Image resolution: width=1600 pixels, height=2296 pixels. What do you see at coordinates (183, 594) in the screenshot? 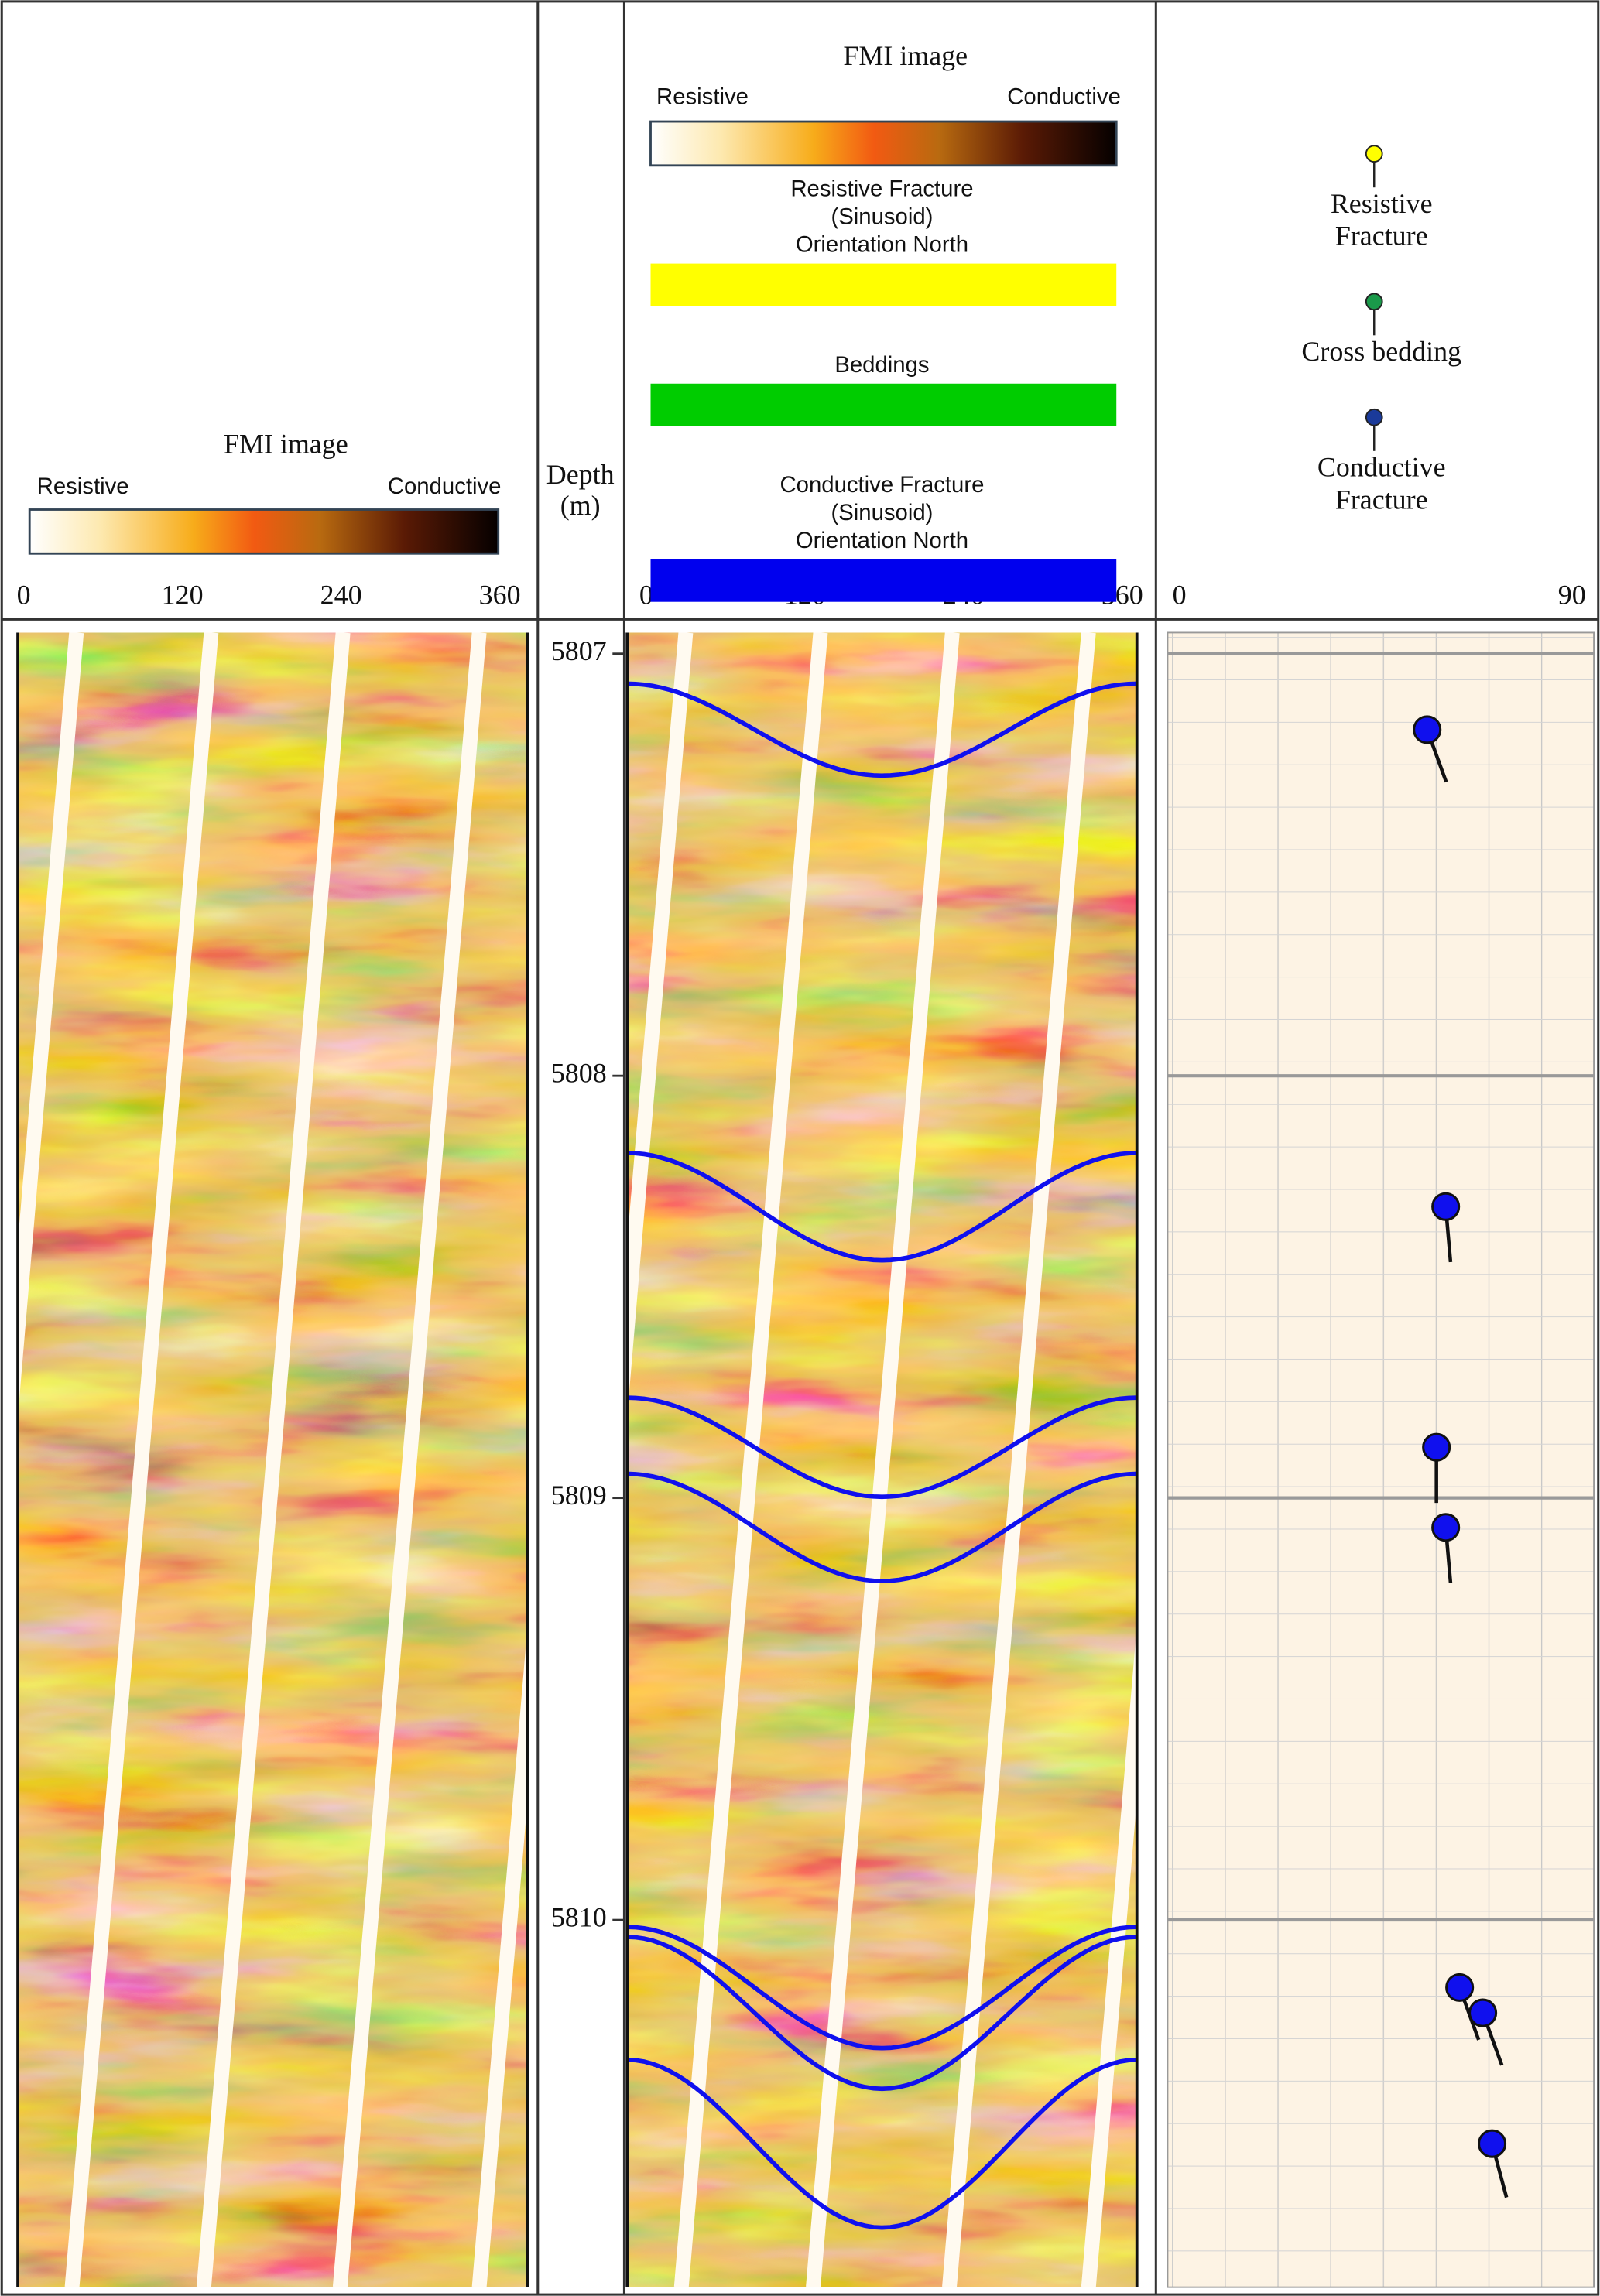
I see `x-tick-label: 120` at bounding box center [183, 594].